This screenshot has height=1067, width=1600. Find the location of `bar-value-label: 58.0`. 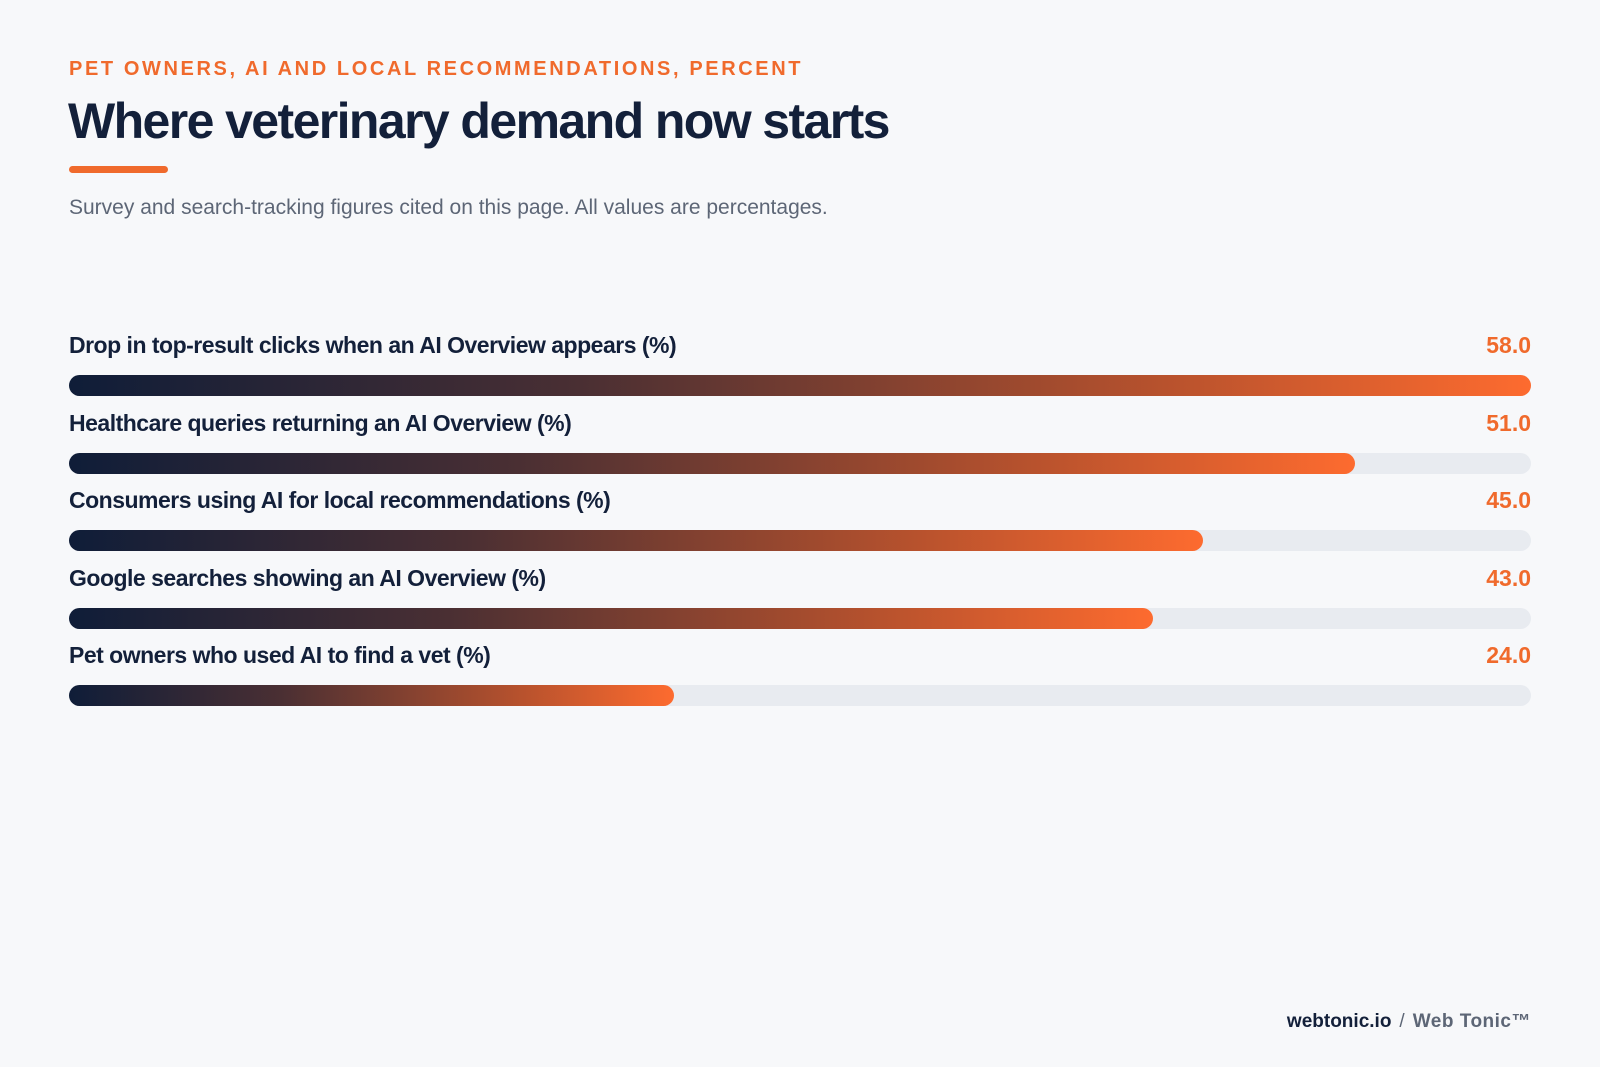

bar-value-label: 58.0 is located at coordinates (1508, 345).